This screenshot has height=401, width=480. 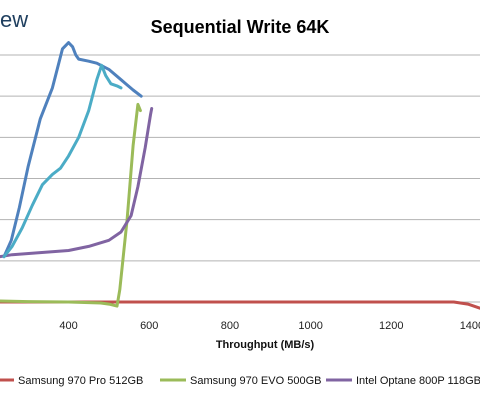 I want to click on x-tick-label: 800, so click(x=230, y=326).